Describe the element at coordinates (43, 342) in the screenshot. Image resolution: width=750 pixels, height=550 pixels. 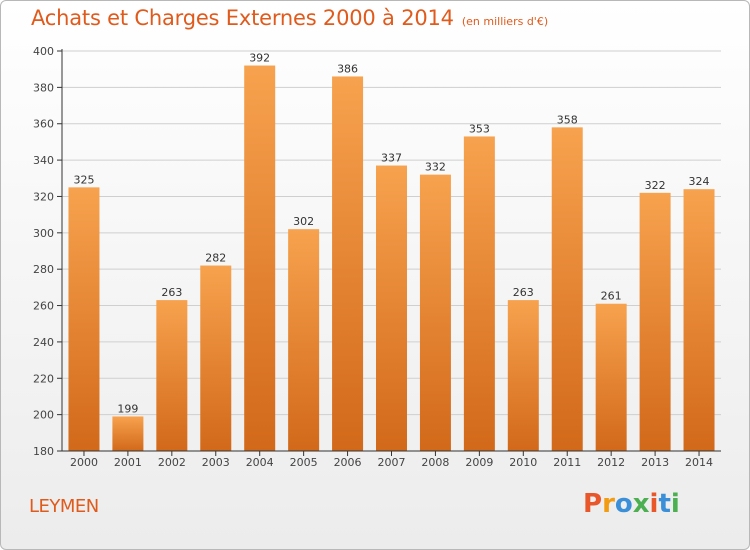
I see `y-tick-label: 240` at that location.